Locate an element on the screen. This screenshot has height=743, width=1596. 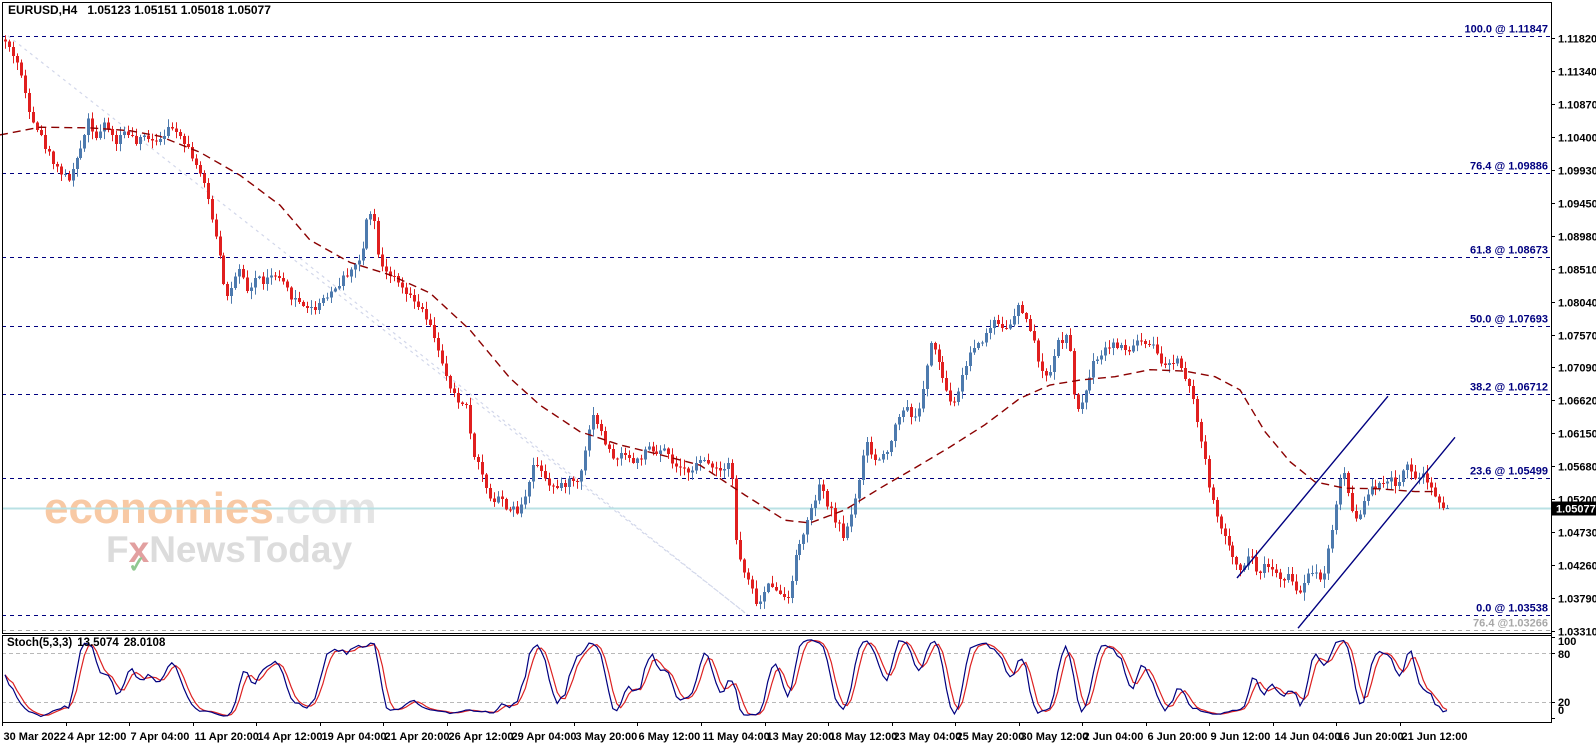
stoch-scale-label: 0 is located at coordinates (1561, 711).